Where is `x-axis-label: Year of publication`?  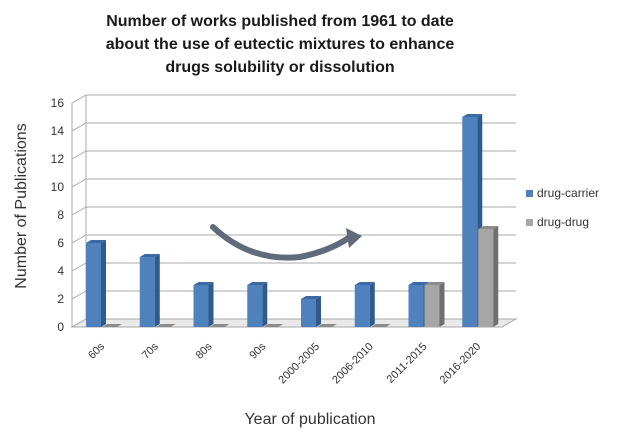
x-axis-label: Year of publication is located at coordinates (309, 419).